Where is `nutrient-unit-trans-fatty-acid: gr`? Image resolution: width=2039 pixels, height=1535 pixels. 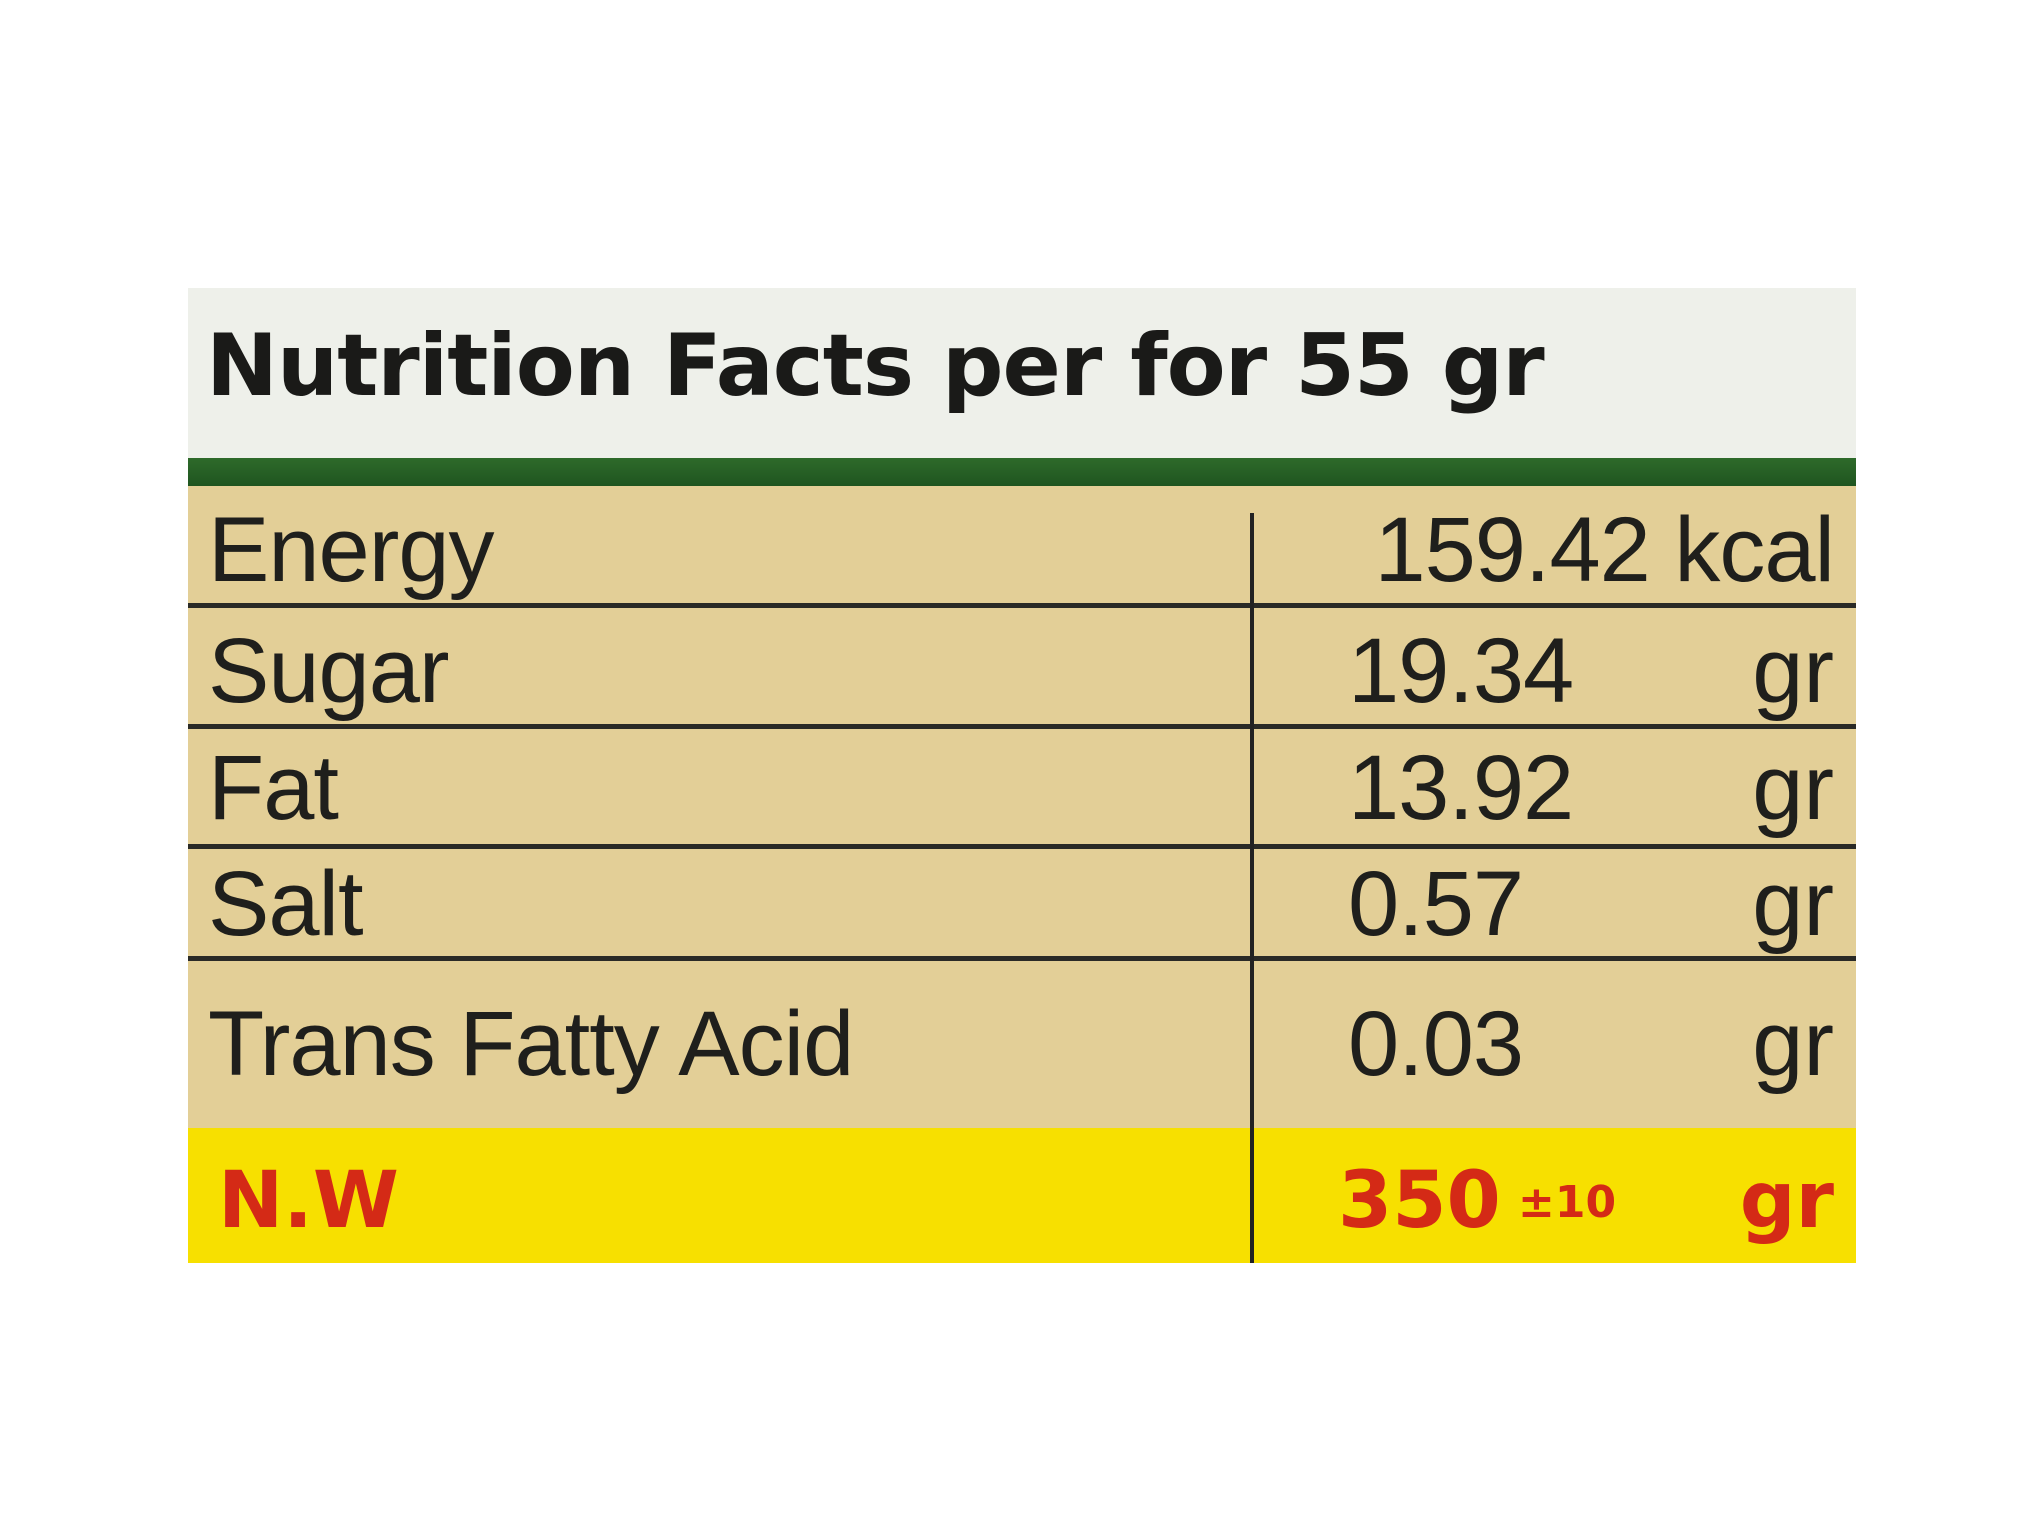
nutrient-unit-trans-fatty-acid: gr is located at coordinates (1793, 1044).